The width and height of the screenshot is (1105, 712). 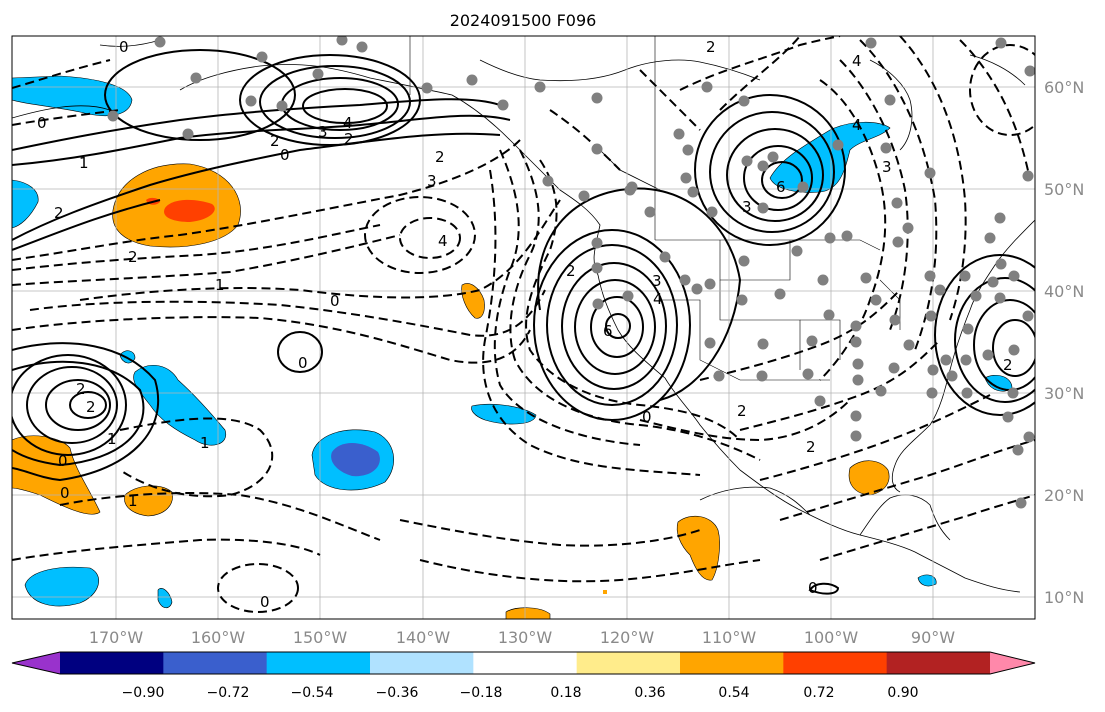 I want to click on colorbar-tick-label: 0.54, so click(x=733, y=693).